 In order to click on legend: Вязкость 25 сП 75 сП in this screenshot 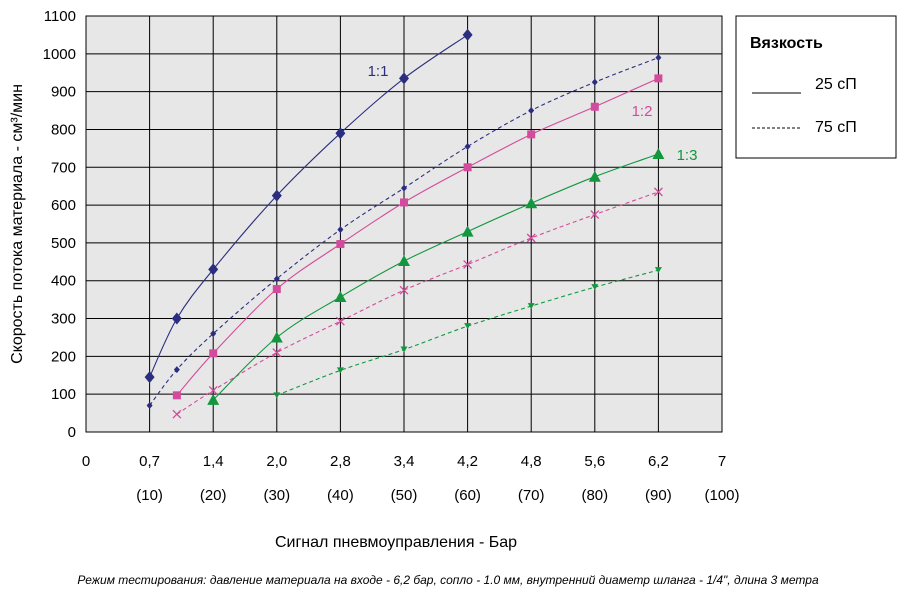, I will do `click(816, 87)`.